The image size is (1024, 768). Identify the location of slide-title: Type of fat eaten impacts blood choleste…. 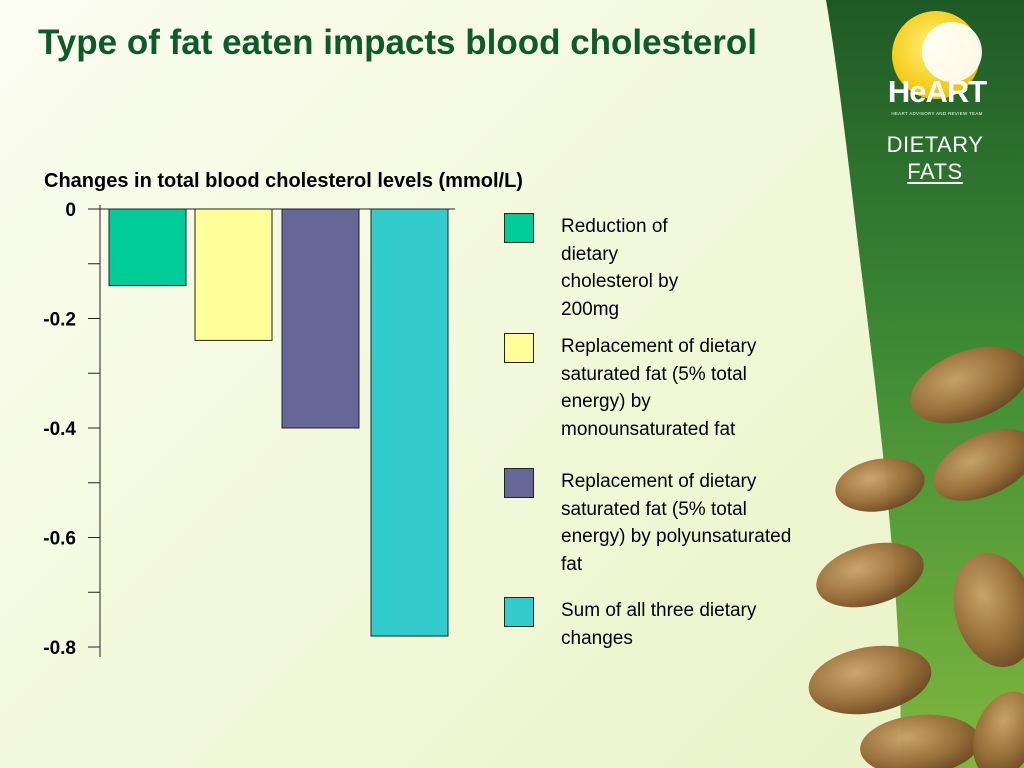
(397, 42).